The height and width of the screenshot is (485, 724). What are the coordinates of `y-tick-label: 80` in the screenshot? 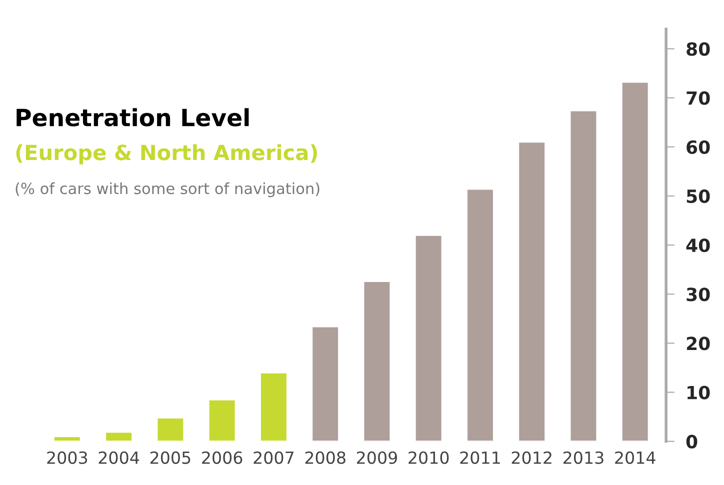 It's located at (698, 49).